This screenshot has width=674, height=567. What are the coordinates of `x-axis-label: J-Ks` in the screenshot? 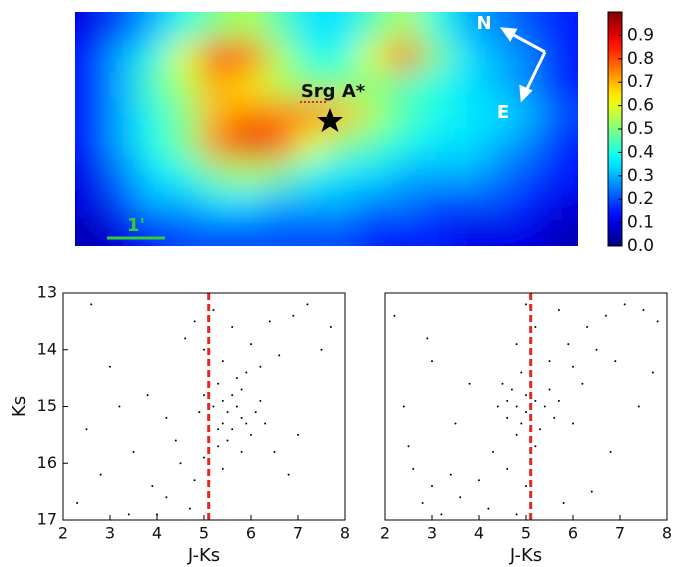 It's located at (525, 555).